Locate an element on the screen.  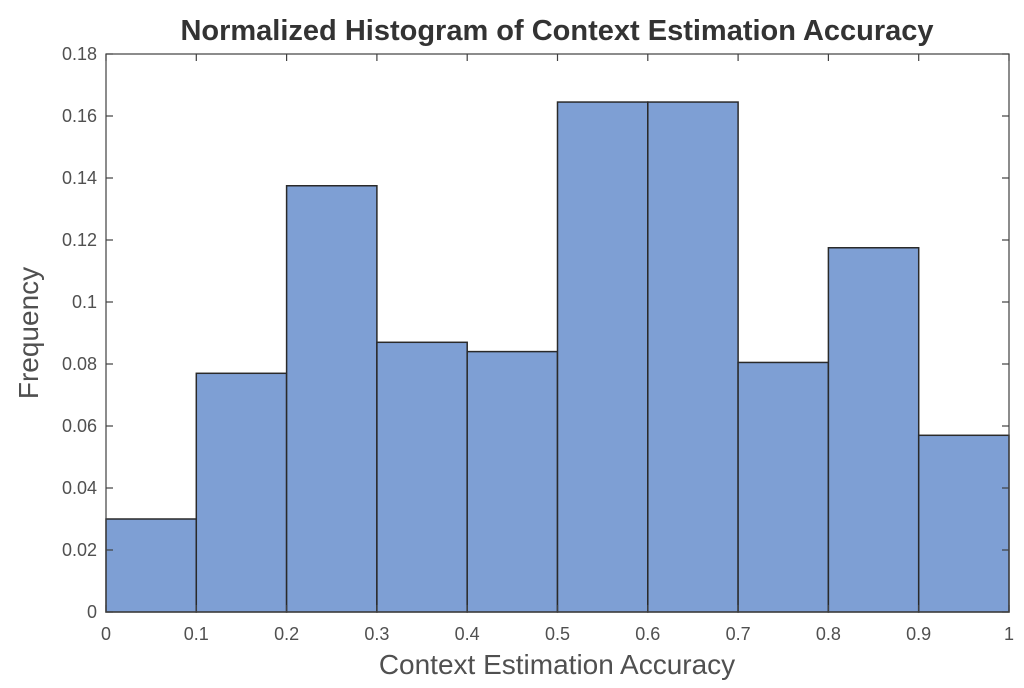
x-tick-labels: 0 0.1 0.2 0.3 0.4 0.5 0.6 0.7 0.8 0.9 1 is located at coordinates (557, 634).